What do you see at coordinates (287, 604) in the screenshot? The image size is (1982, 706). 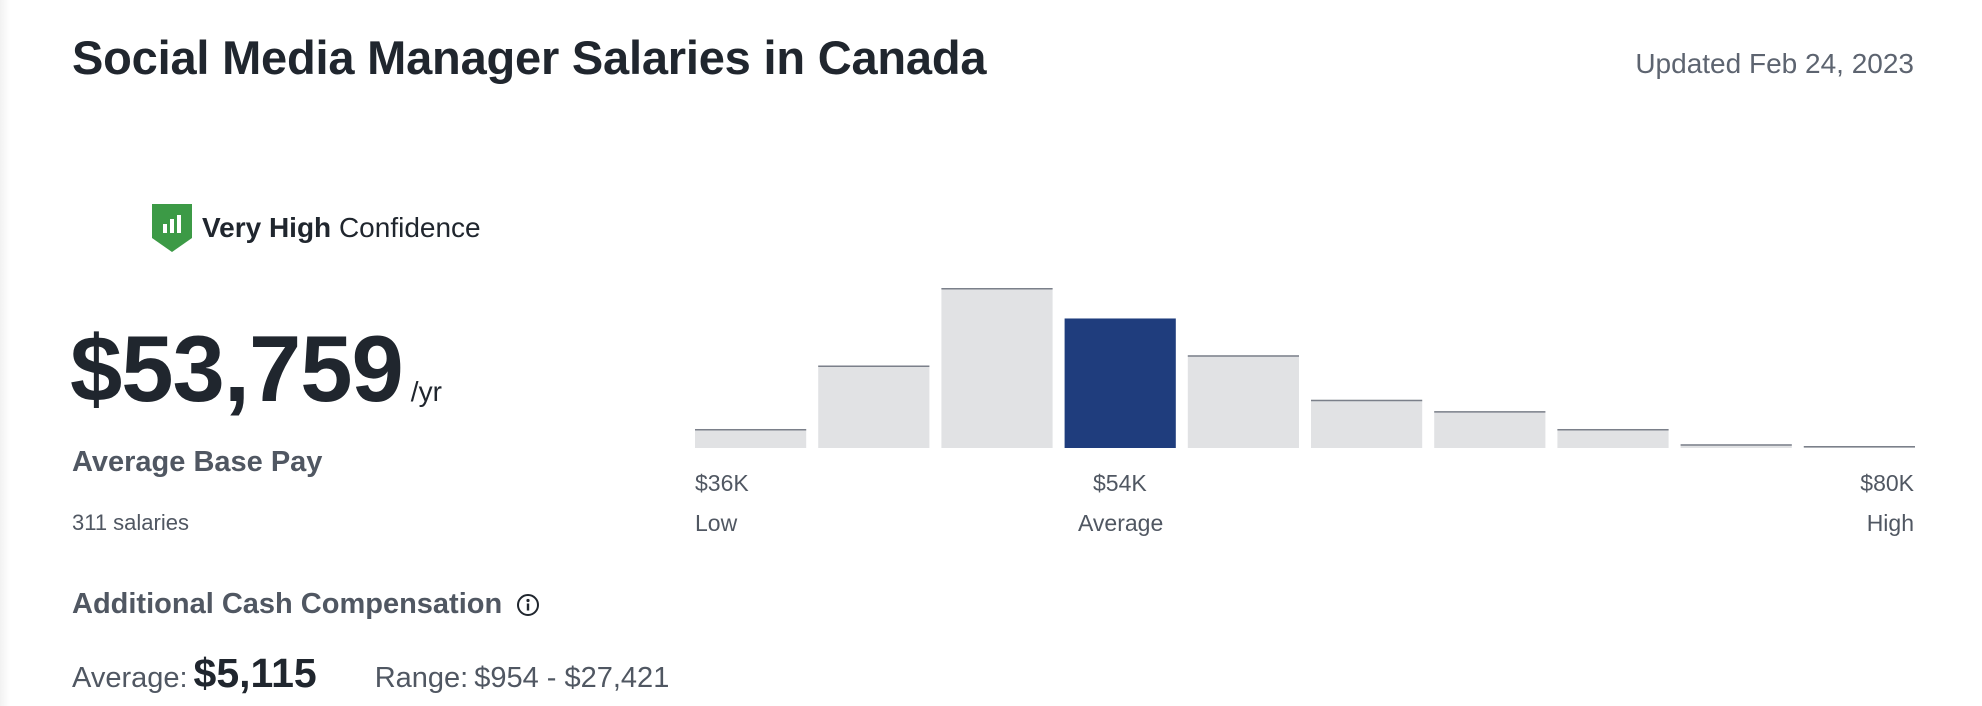 I see `additional-comp-label: Additional Cash Compensation` at bounding box center [287, 604].